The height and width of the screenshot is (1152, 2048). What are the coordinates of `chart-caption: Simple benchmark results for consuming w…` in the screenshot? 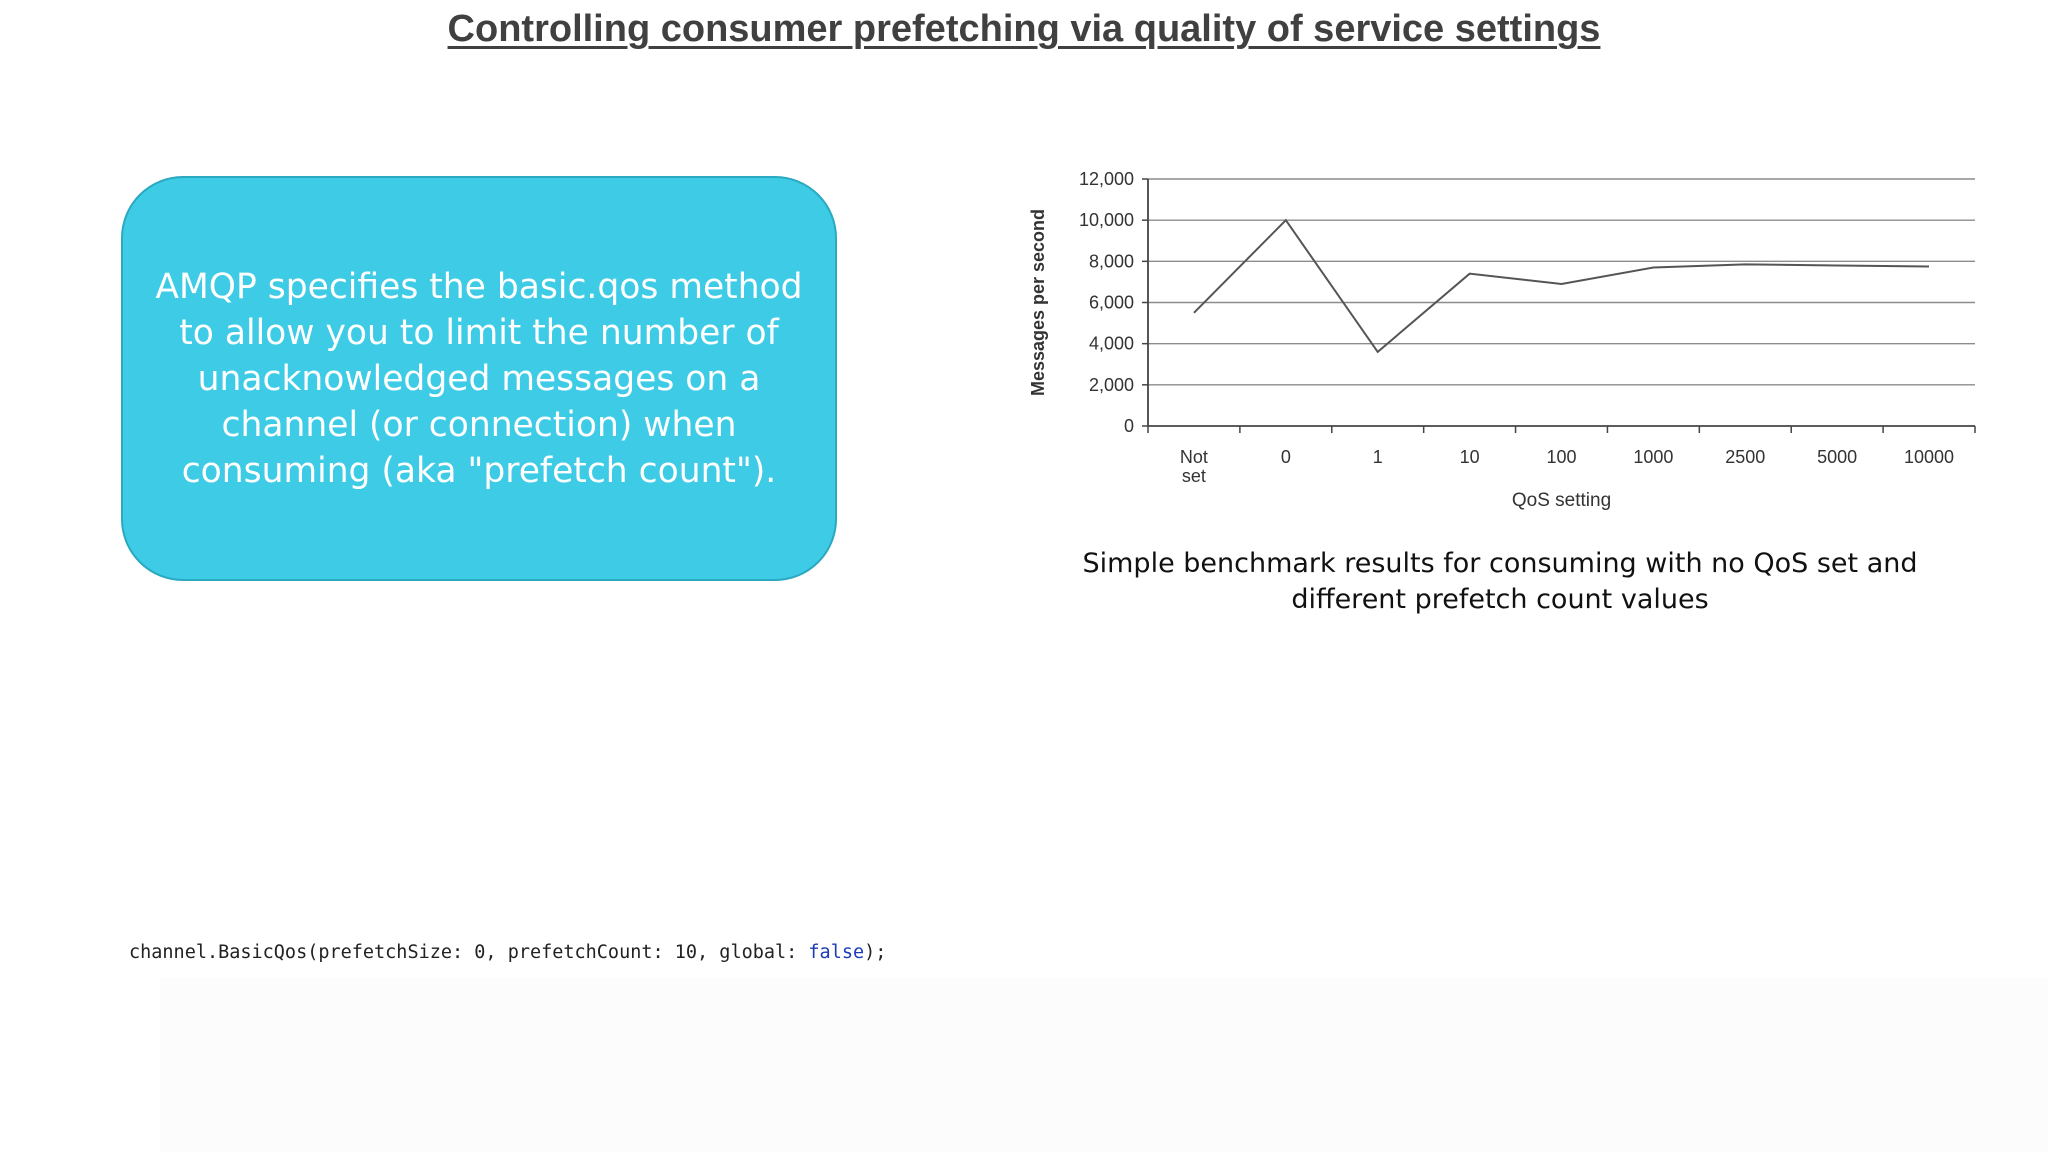 It's located at (1500, 581).